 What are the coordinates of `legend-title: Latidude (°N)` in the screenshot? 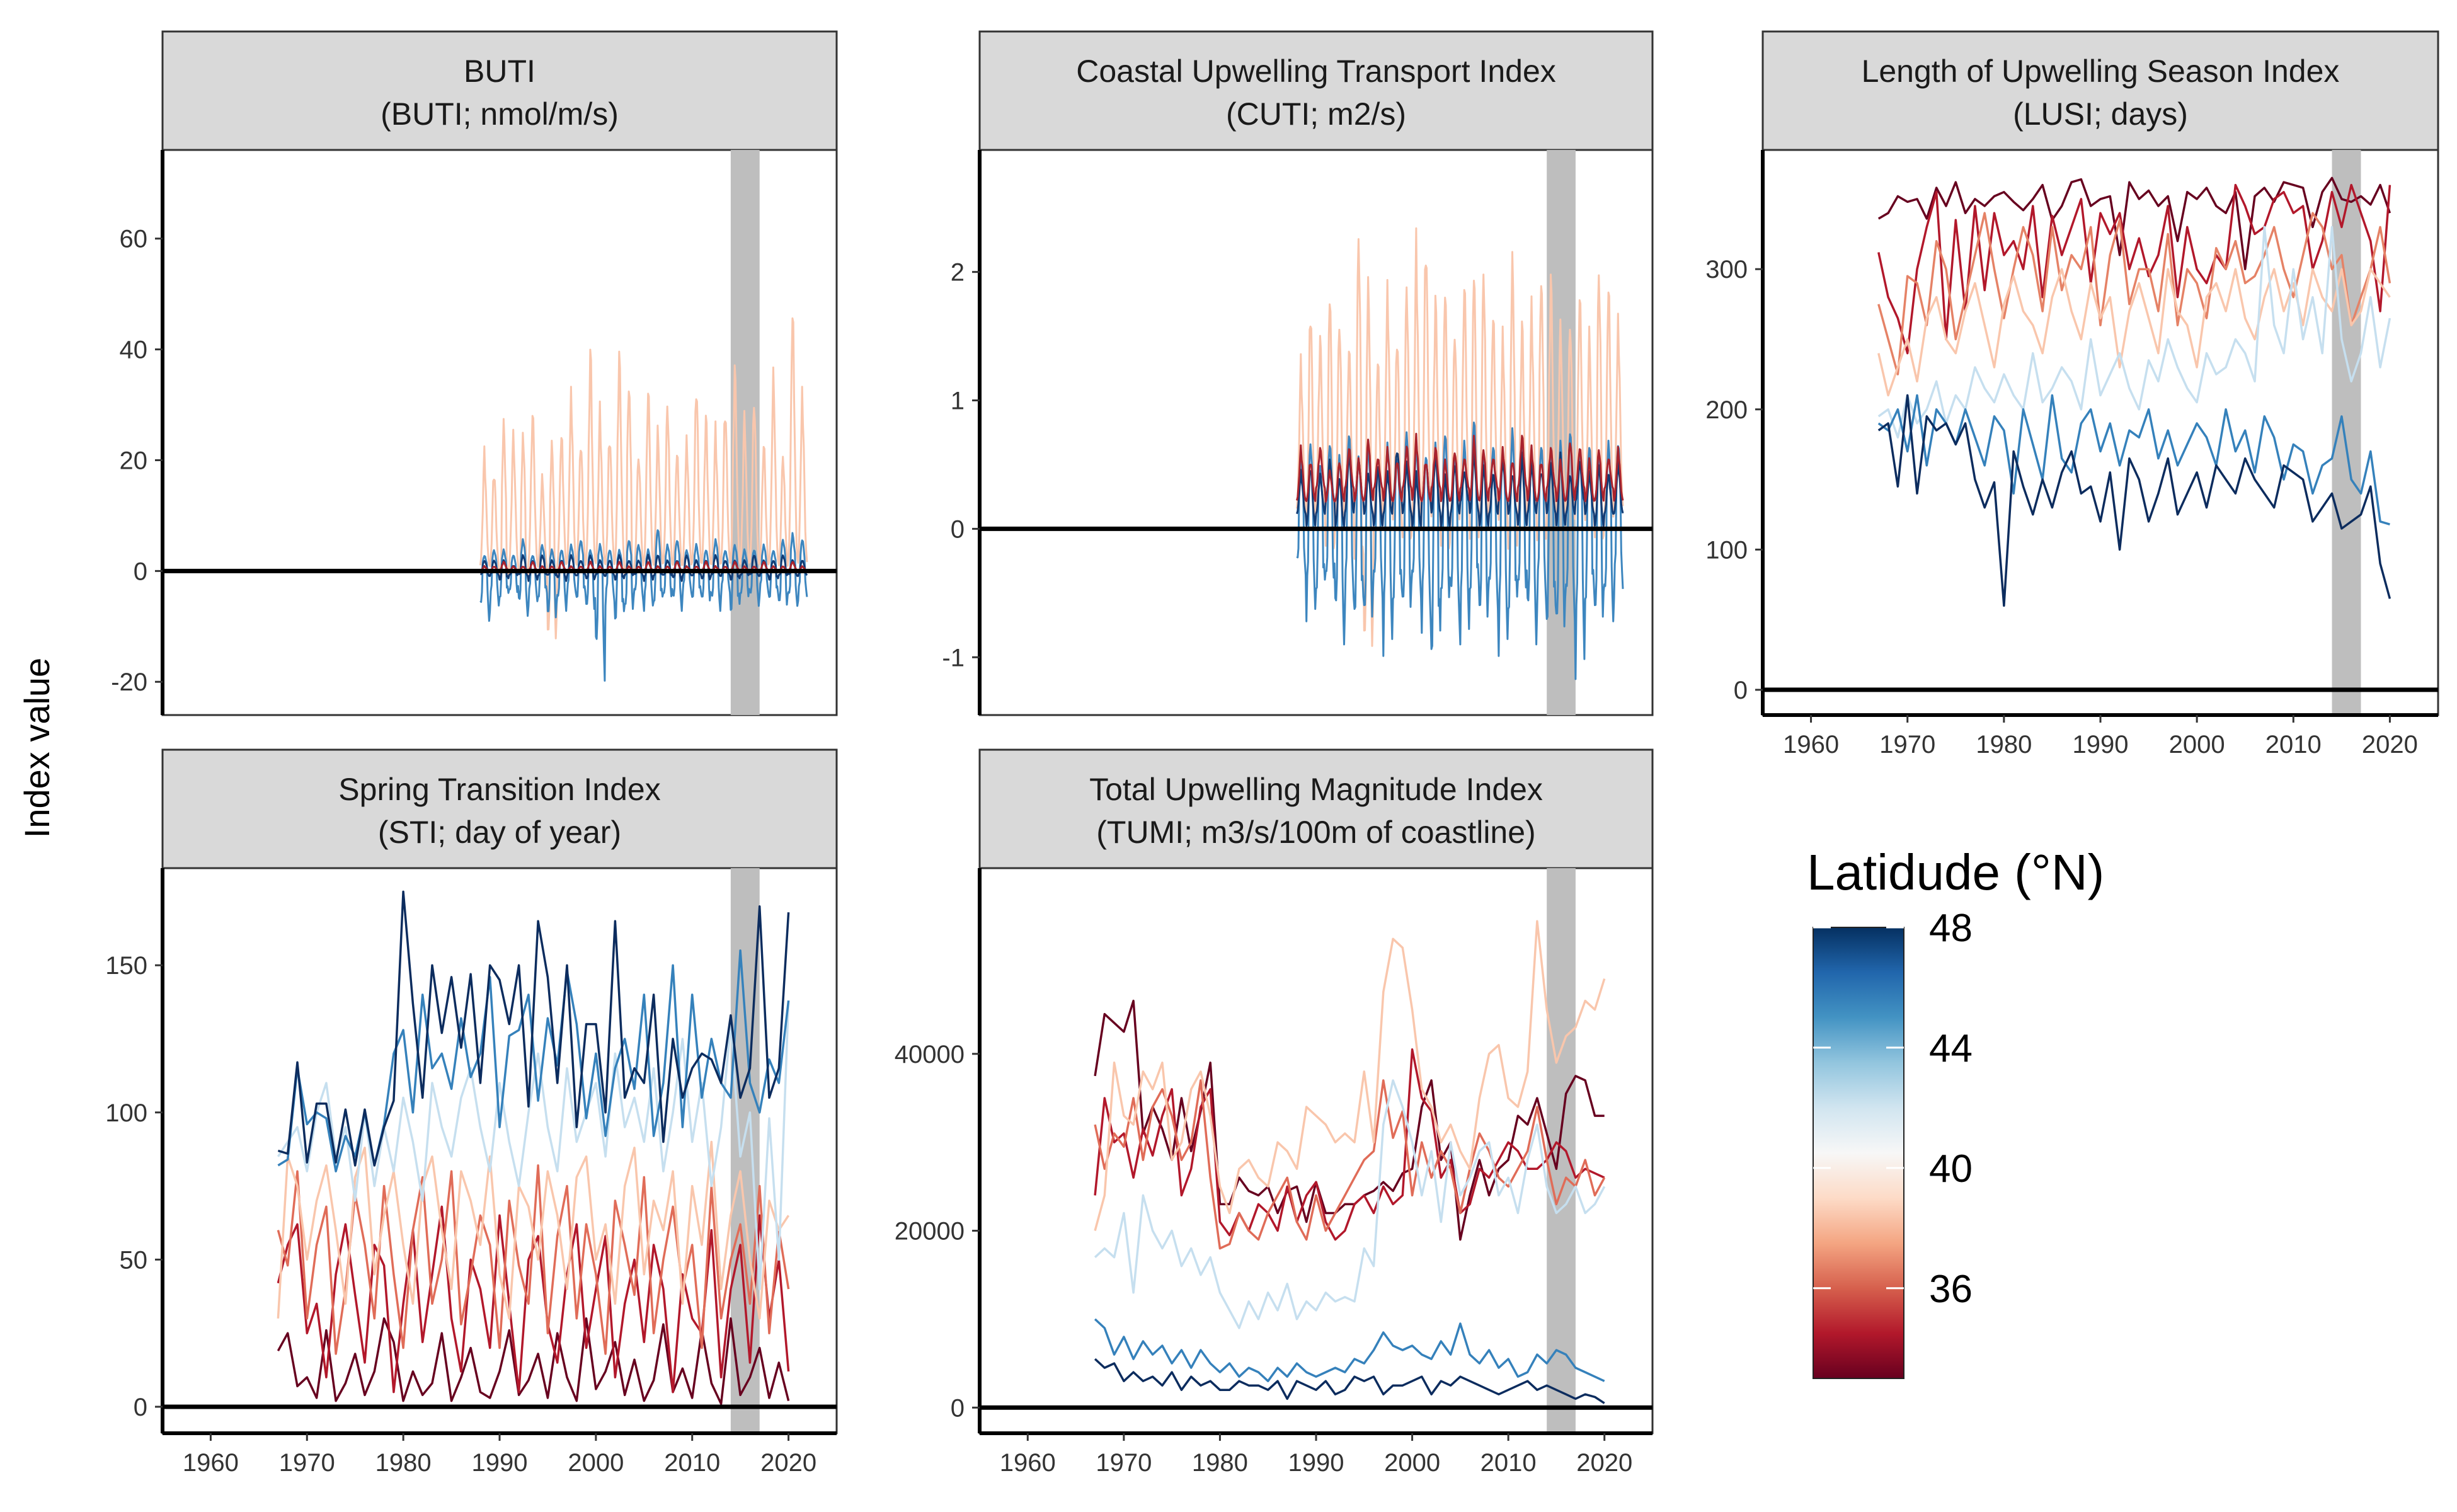 It's located at (1955, 872).